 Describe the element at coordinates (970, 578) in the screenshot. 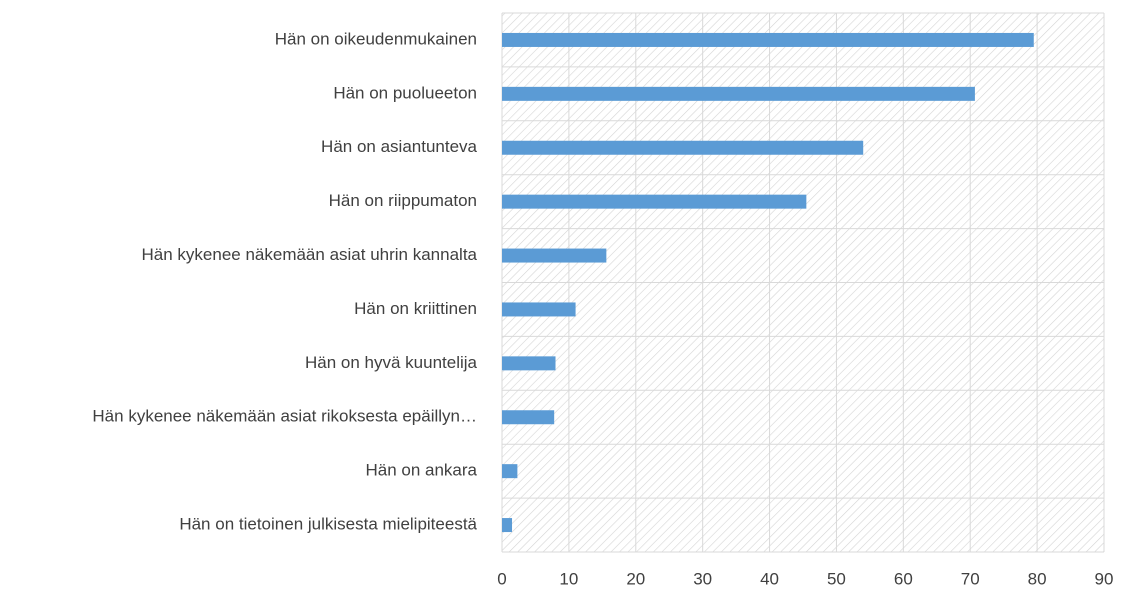

I see `x-tick-label: 70` at that location.